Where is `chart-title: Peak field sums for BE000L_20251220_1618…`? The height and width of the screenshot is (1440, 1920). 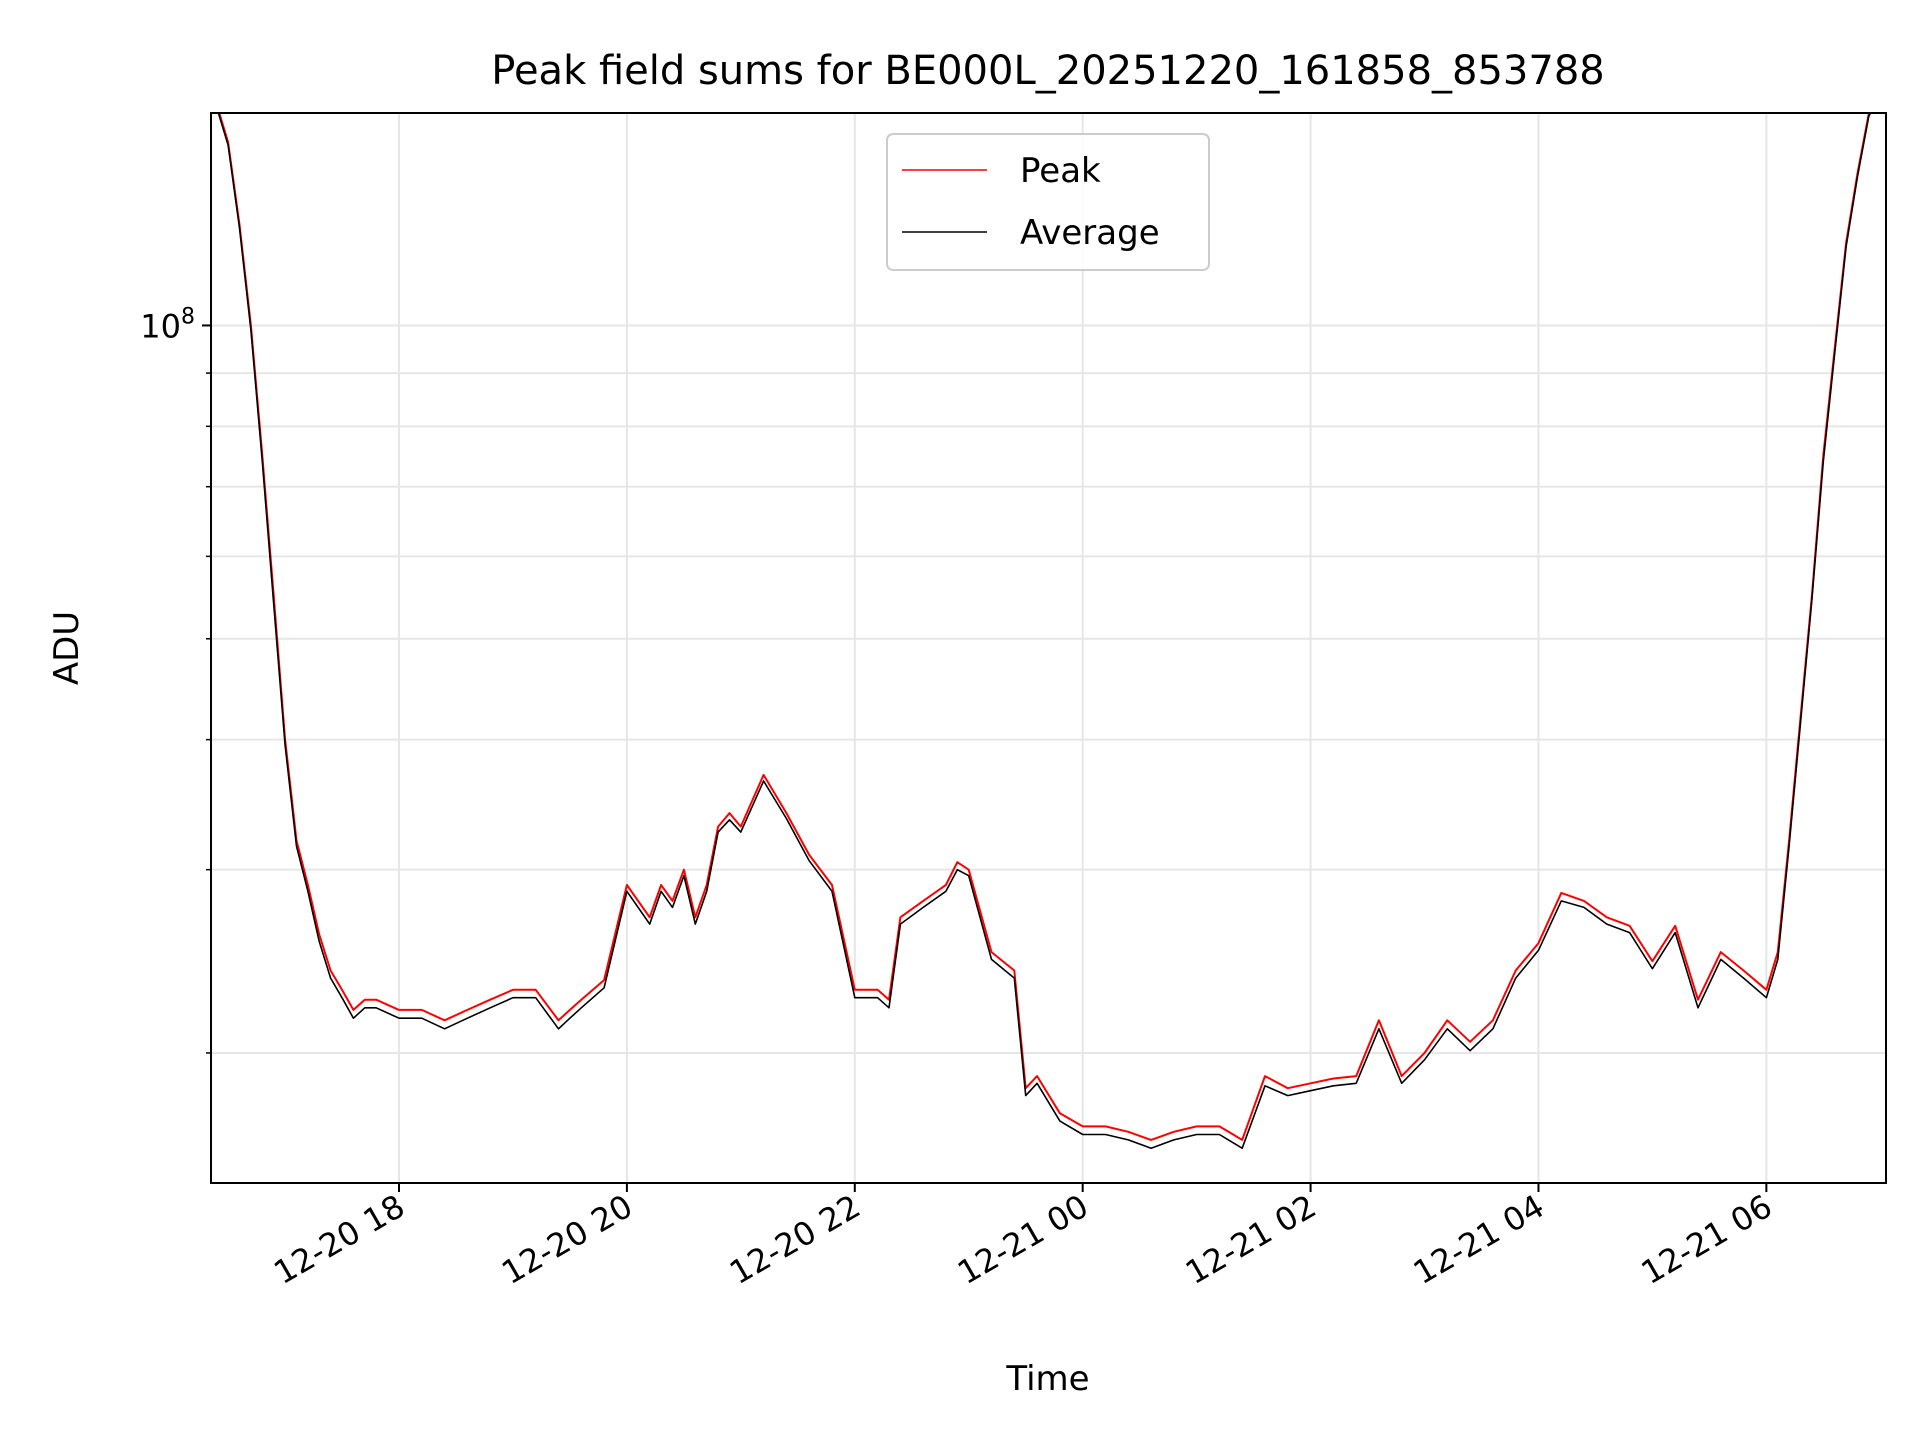
chart-title: Peak field sums for BE000L_20251220_1618… is located at coordinates (1047, 71).